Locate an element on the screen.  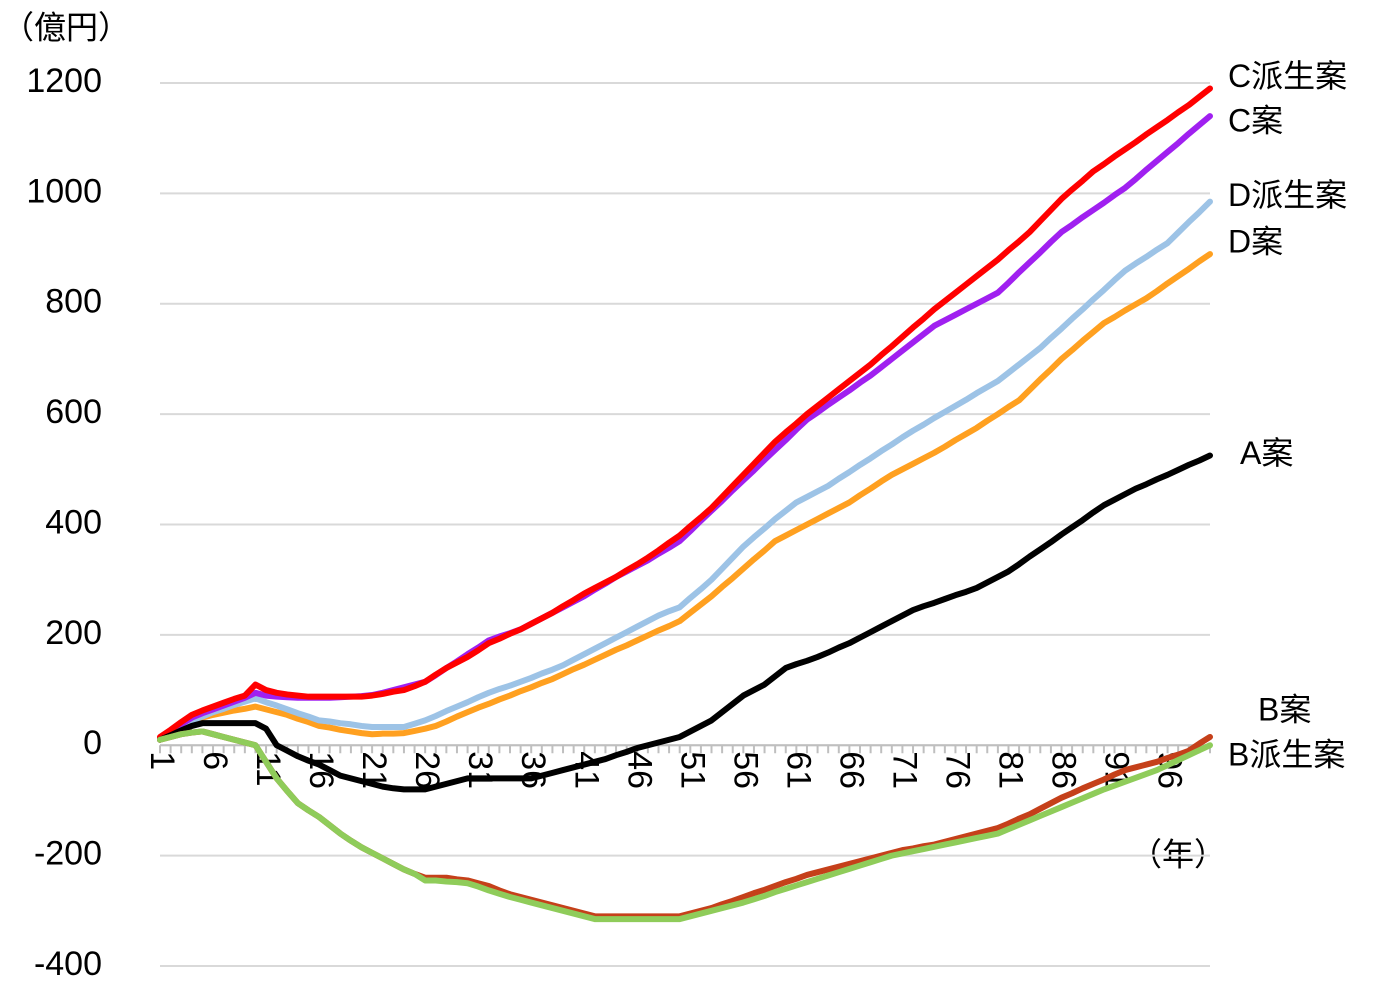
y-tick-label: 0 is located at coordinates (92, 743).